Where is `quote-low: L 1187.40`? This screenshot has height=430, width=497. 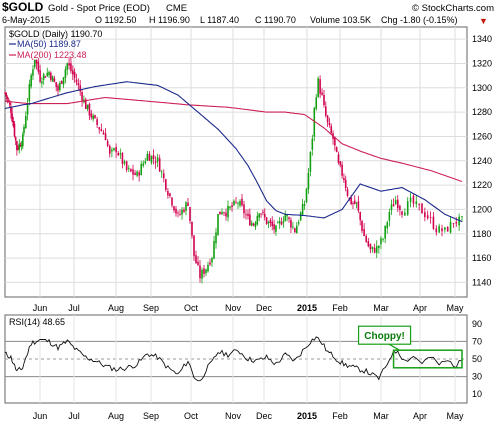
quote-low: L 1187.40 is located at coordinates (219, 20).